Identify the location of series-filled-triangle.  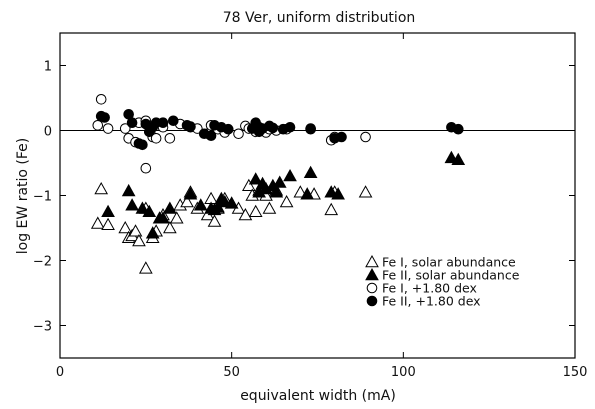
(283, 194).